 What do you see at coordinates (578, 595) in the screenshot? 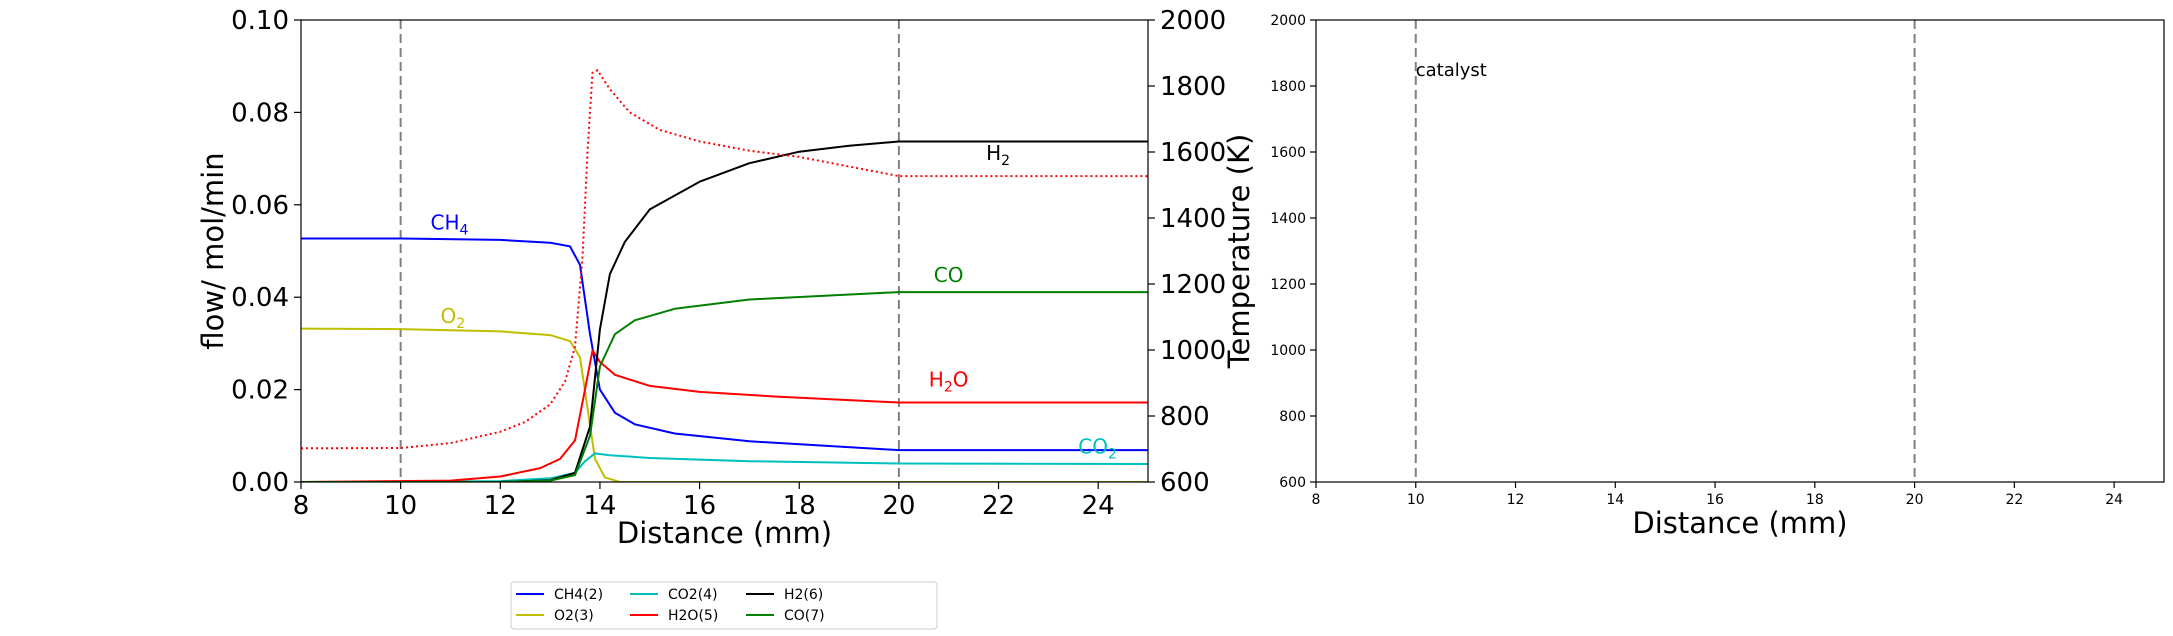
I see `legend-entry: CH4(2)` at bounding box center [578, 595].